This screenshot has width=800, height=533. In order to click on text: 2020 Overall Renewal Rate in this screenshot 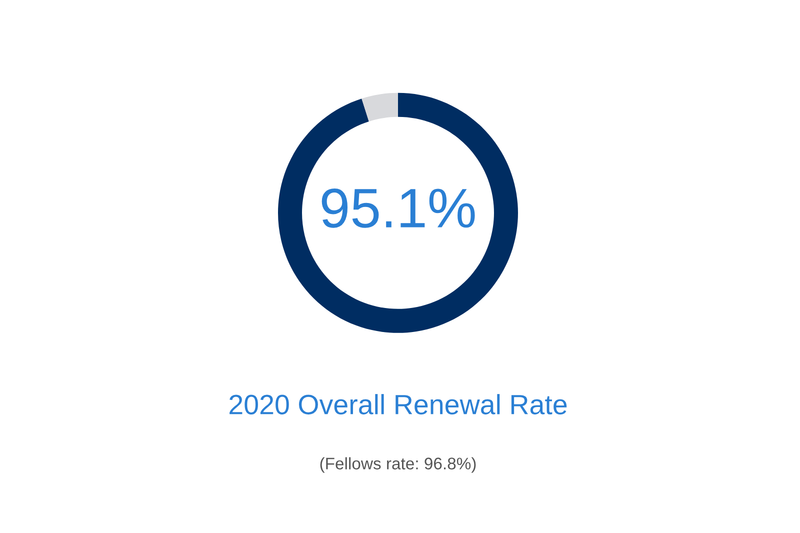, I will do `click(398, 404)`.